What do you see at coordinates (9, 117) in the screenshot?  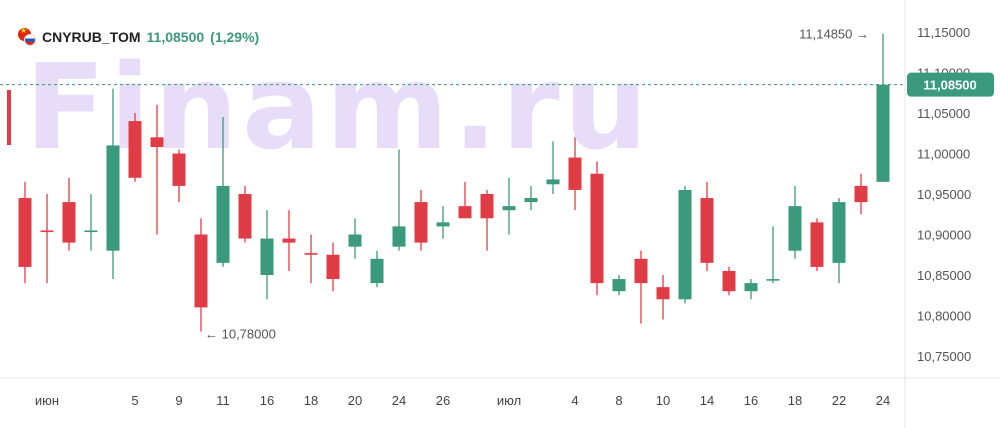 I see `left-edge-marker` at bounding box center [9, 117].